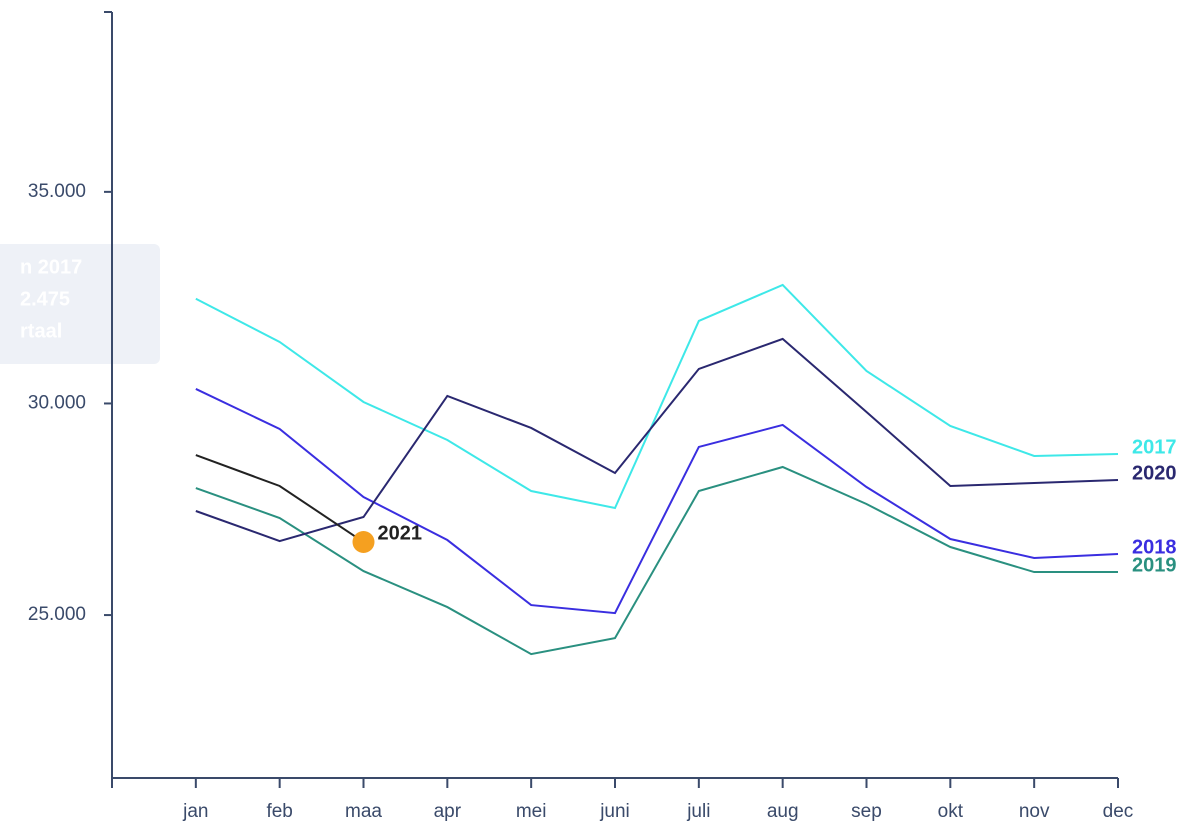  I want to click on last-point, so click(363, 542).